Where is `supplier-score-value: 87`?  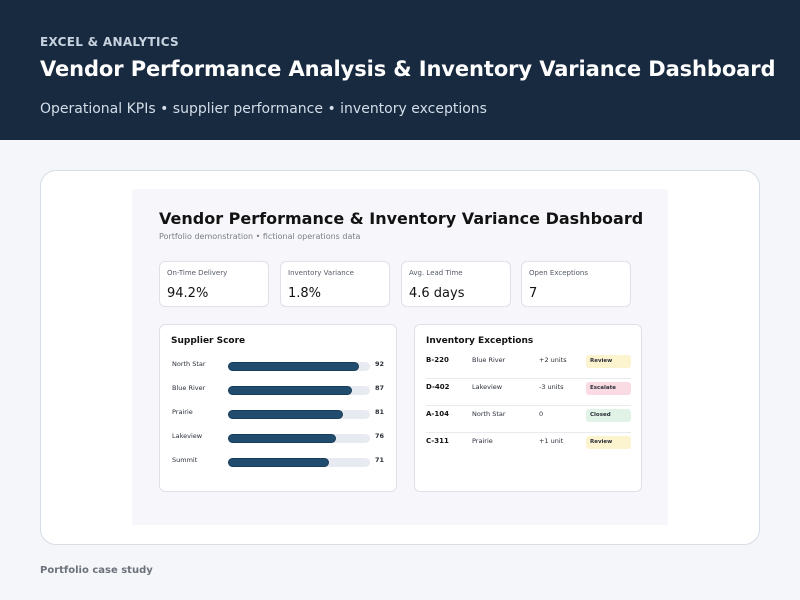 supplier-score-value: 87 is located at coordinates (380, 388).